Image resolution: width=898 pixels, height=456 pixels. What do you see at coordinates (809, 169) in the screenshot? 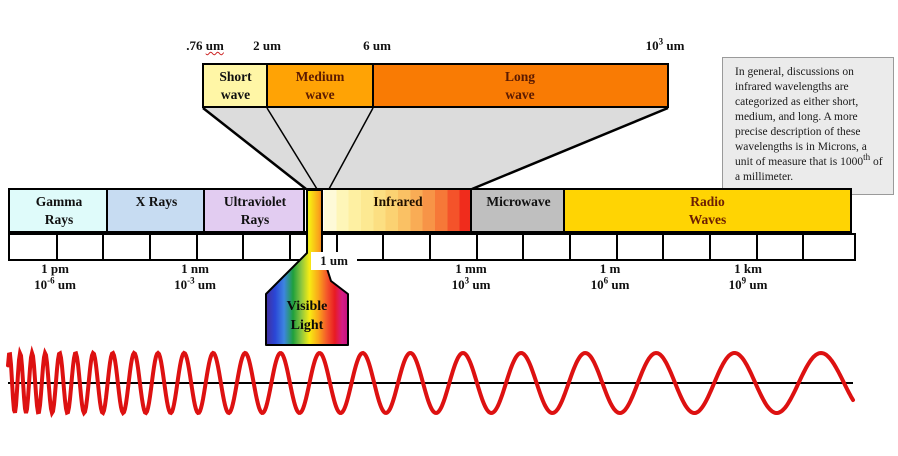
I see `info-text: of a millimeter.` at bounding box center [809, 169].